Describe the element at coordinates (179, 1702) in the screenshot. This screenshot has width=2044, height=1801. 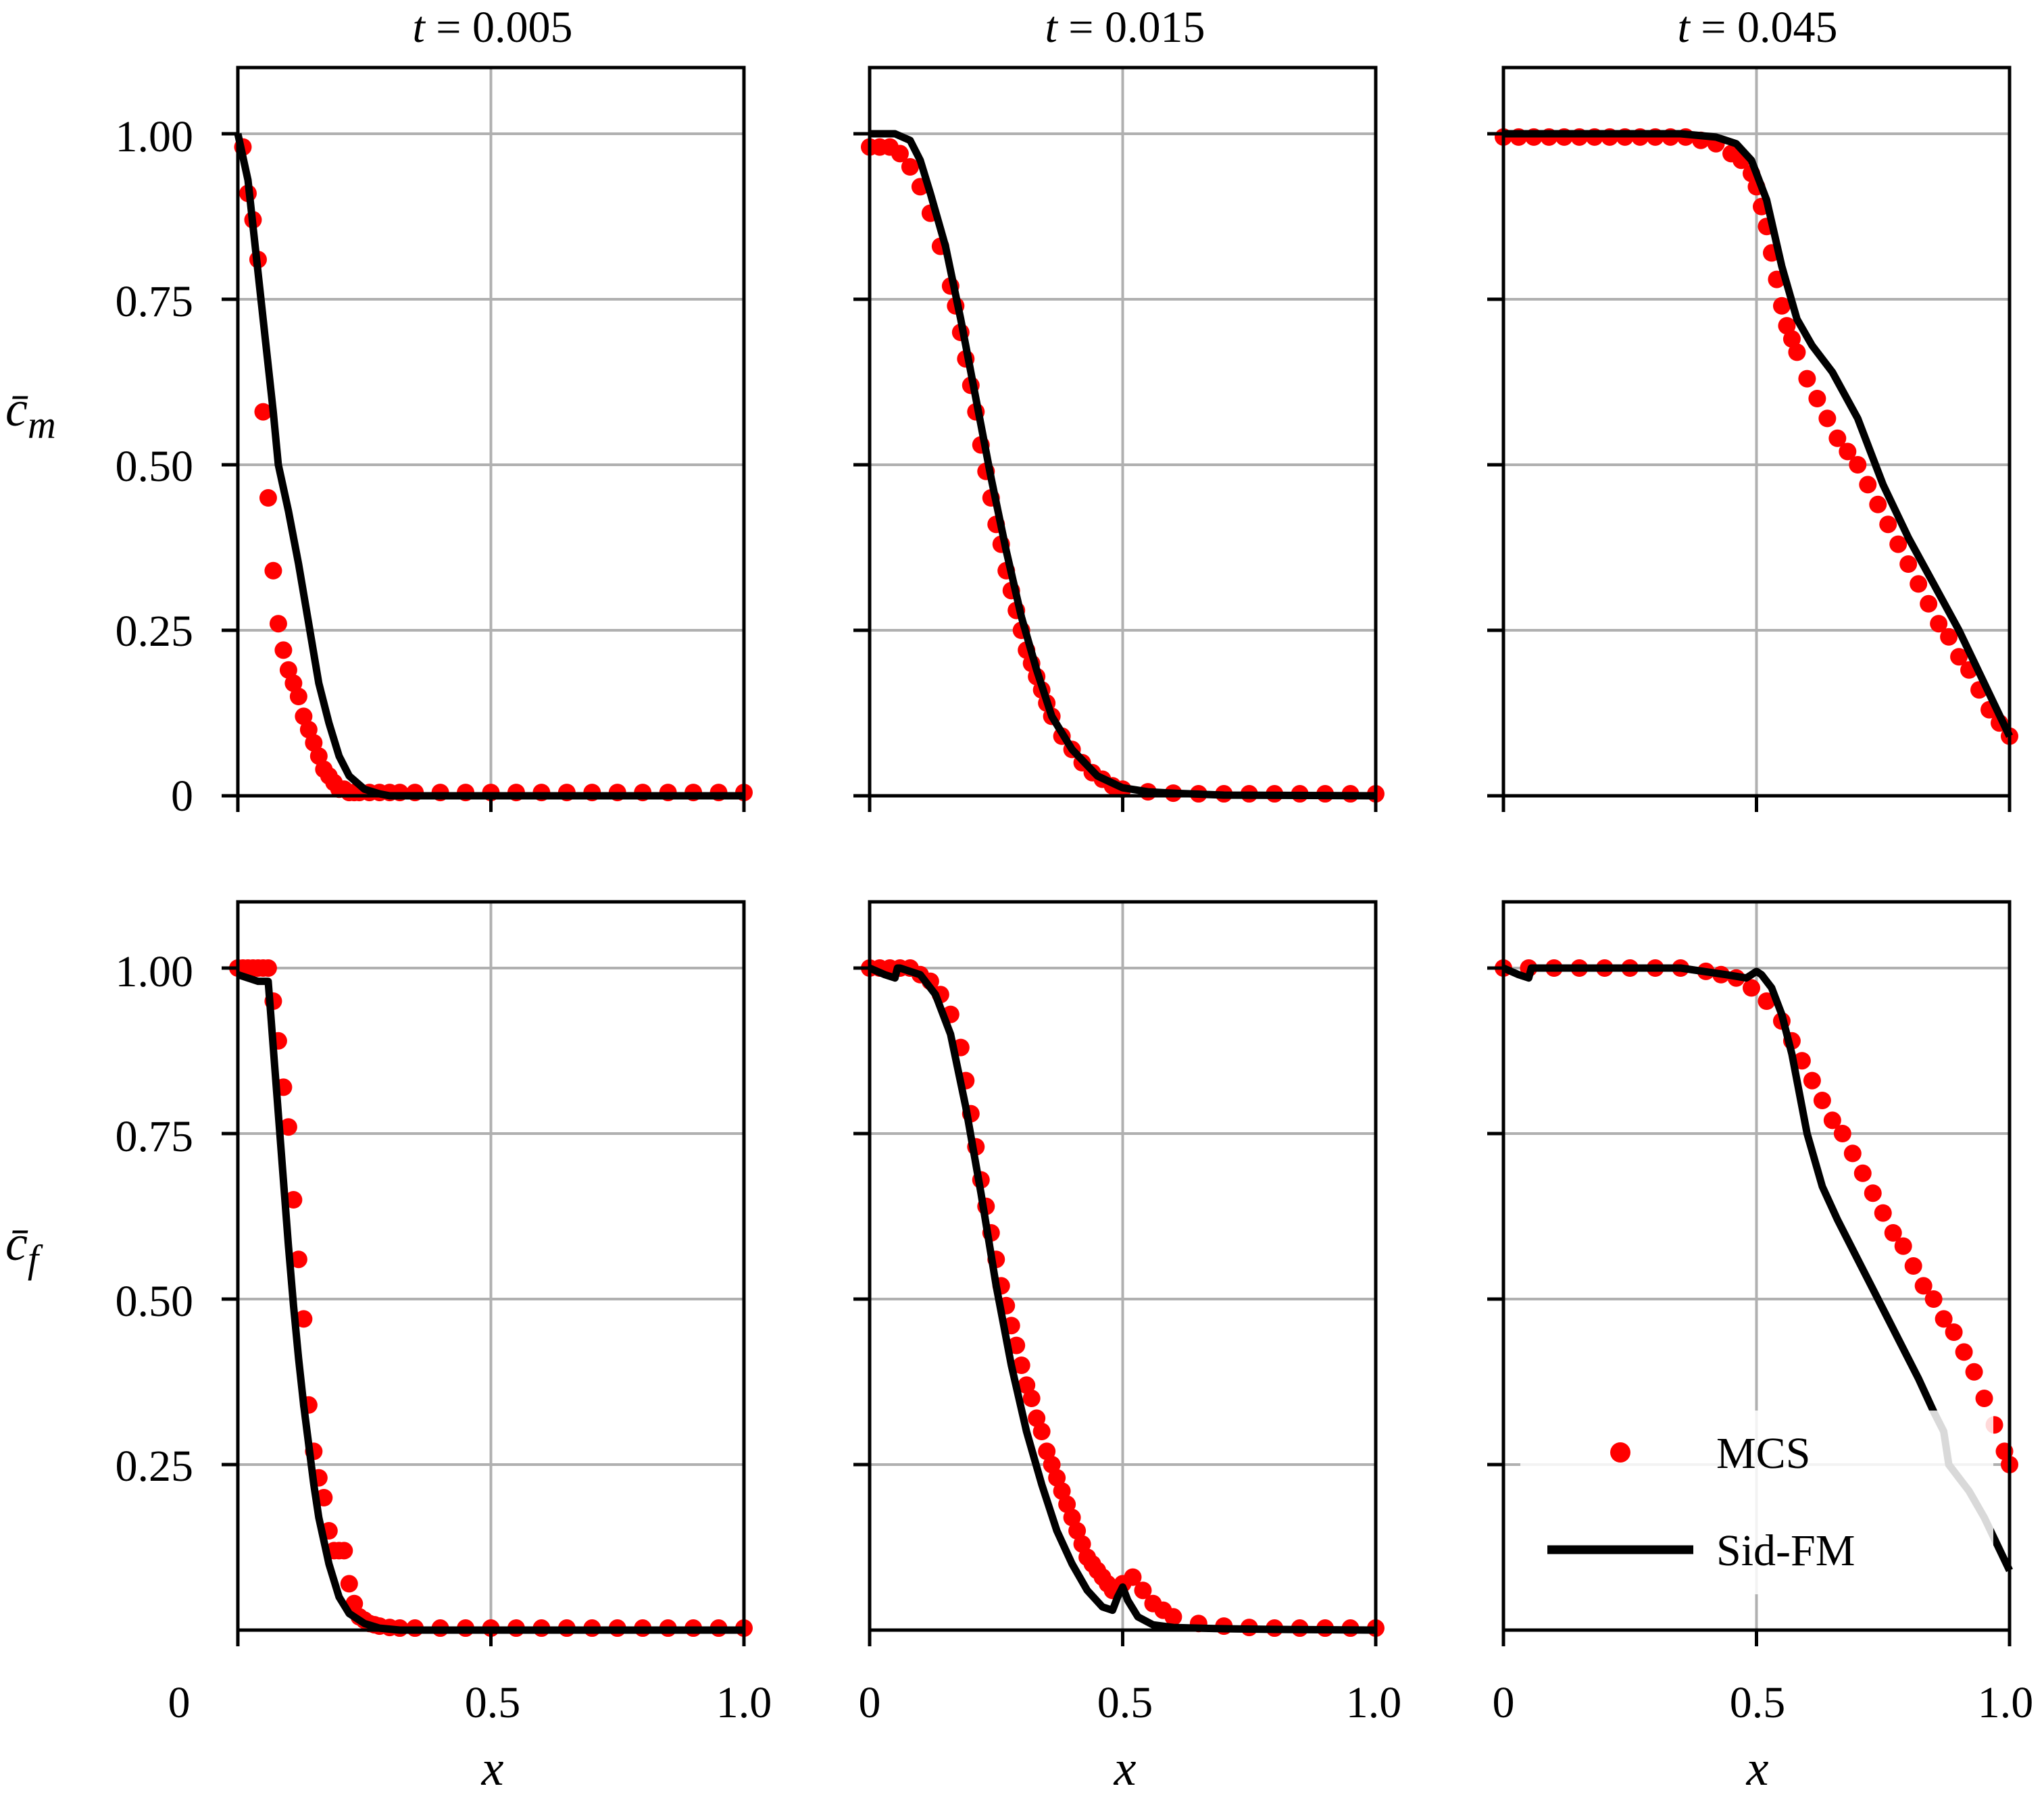
I see `xtick-label-c0-0: 0` at that location.